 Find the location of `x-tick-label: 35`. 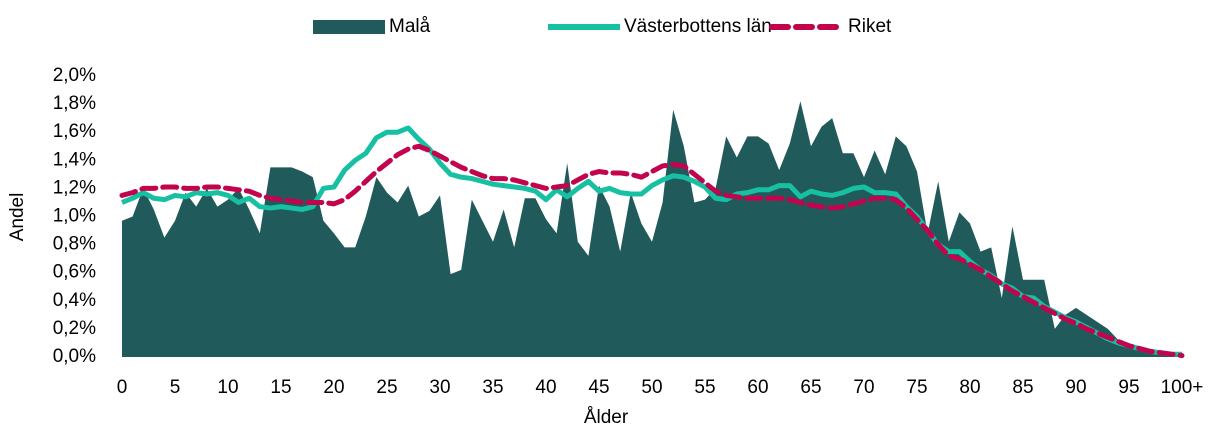

x-tick-label: 35 is located at coordinates (492, 387).